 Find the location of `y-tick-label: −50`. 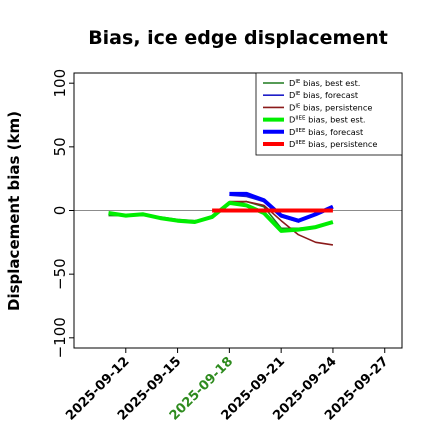

y-tick-label: −50 is located at coordinates (60, 274).